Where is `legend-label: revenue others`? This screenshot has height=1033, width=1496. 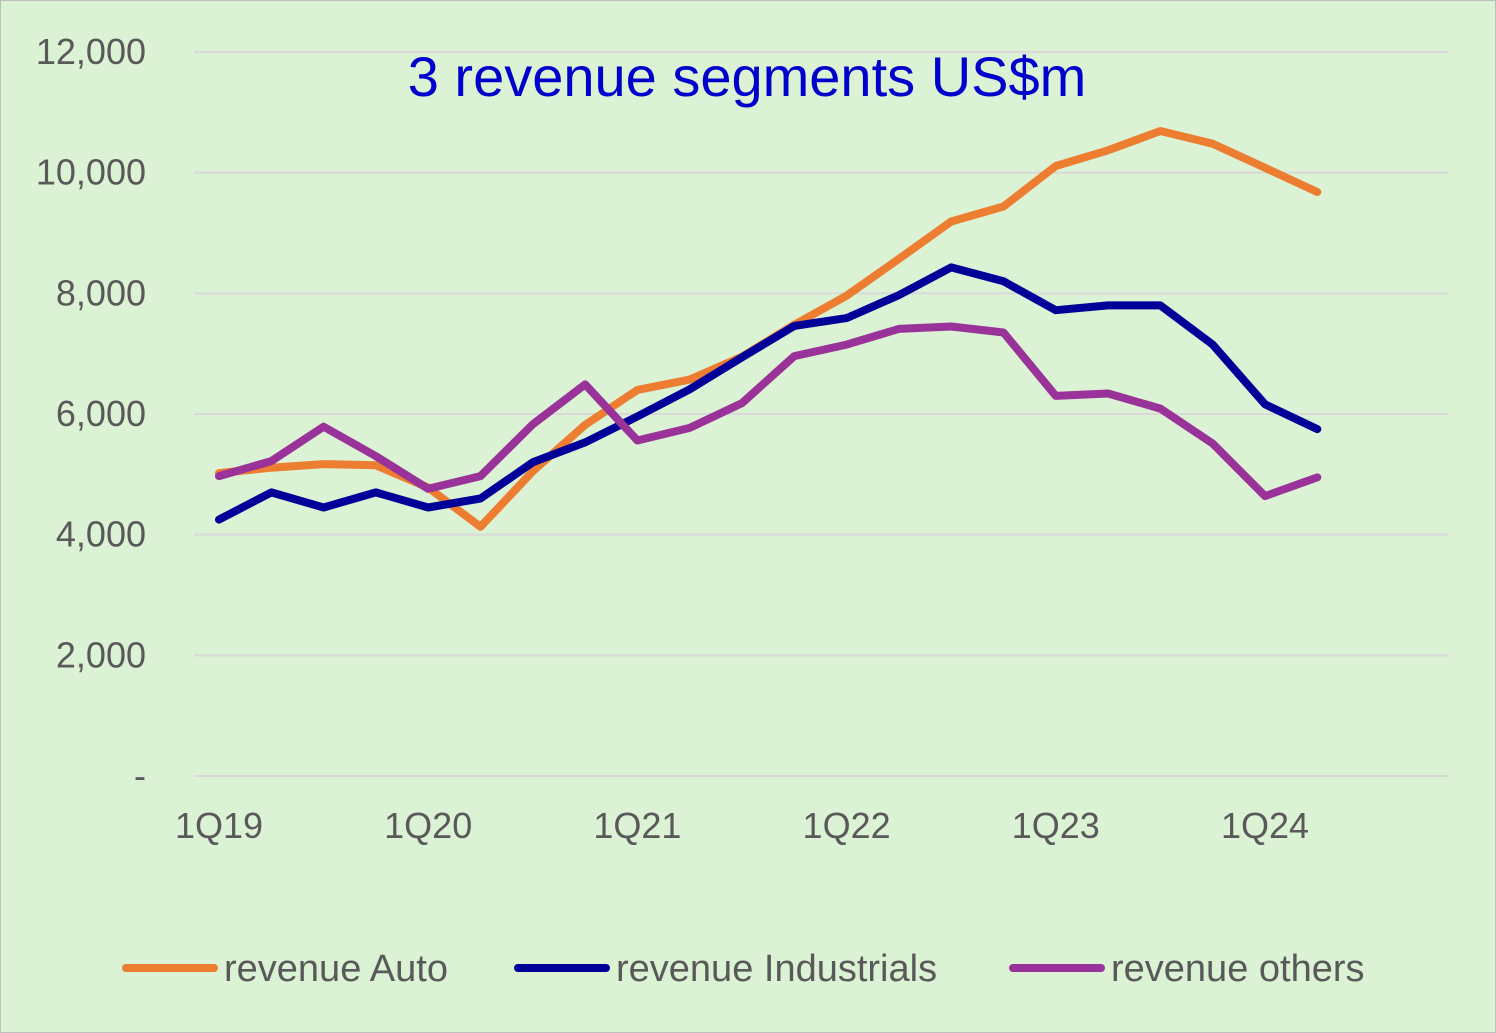
legend-label: revenue others is located at coordinates (1238, 969).